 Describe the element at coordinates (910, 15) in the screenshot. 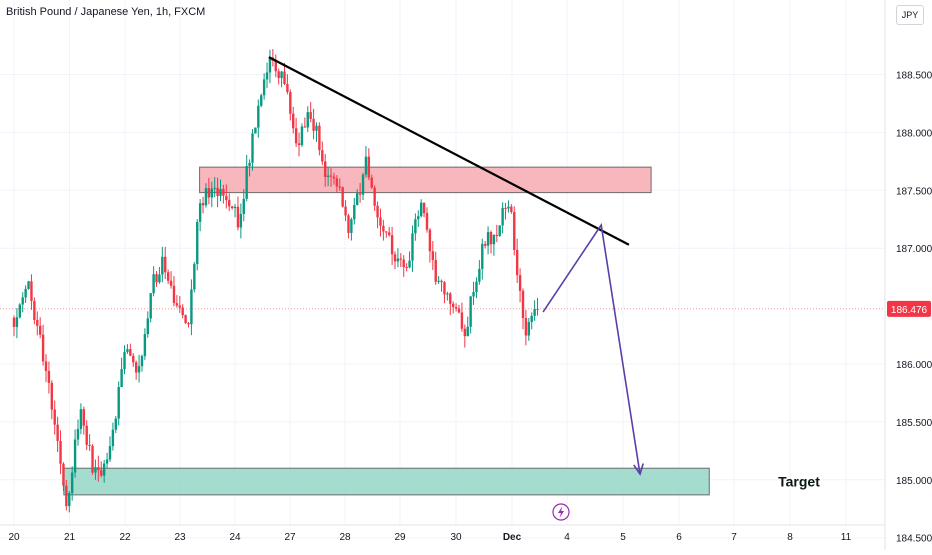

I see `currency-button: JPY` at that location.